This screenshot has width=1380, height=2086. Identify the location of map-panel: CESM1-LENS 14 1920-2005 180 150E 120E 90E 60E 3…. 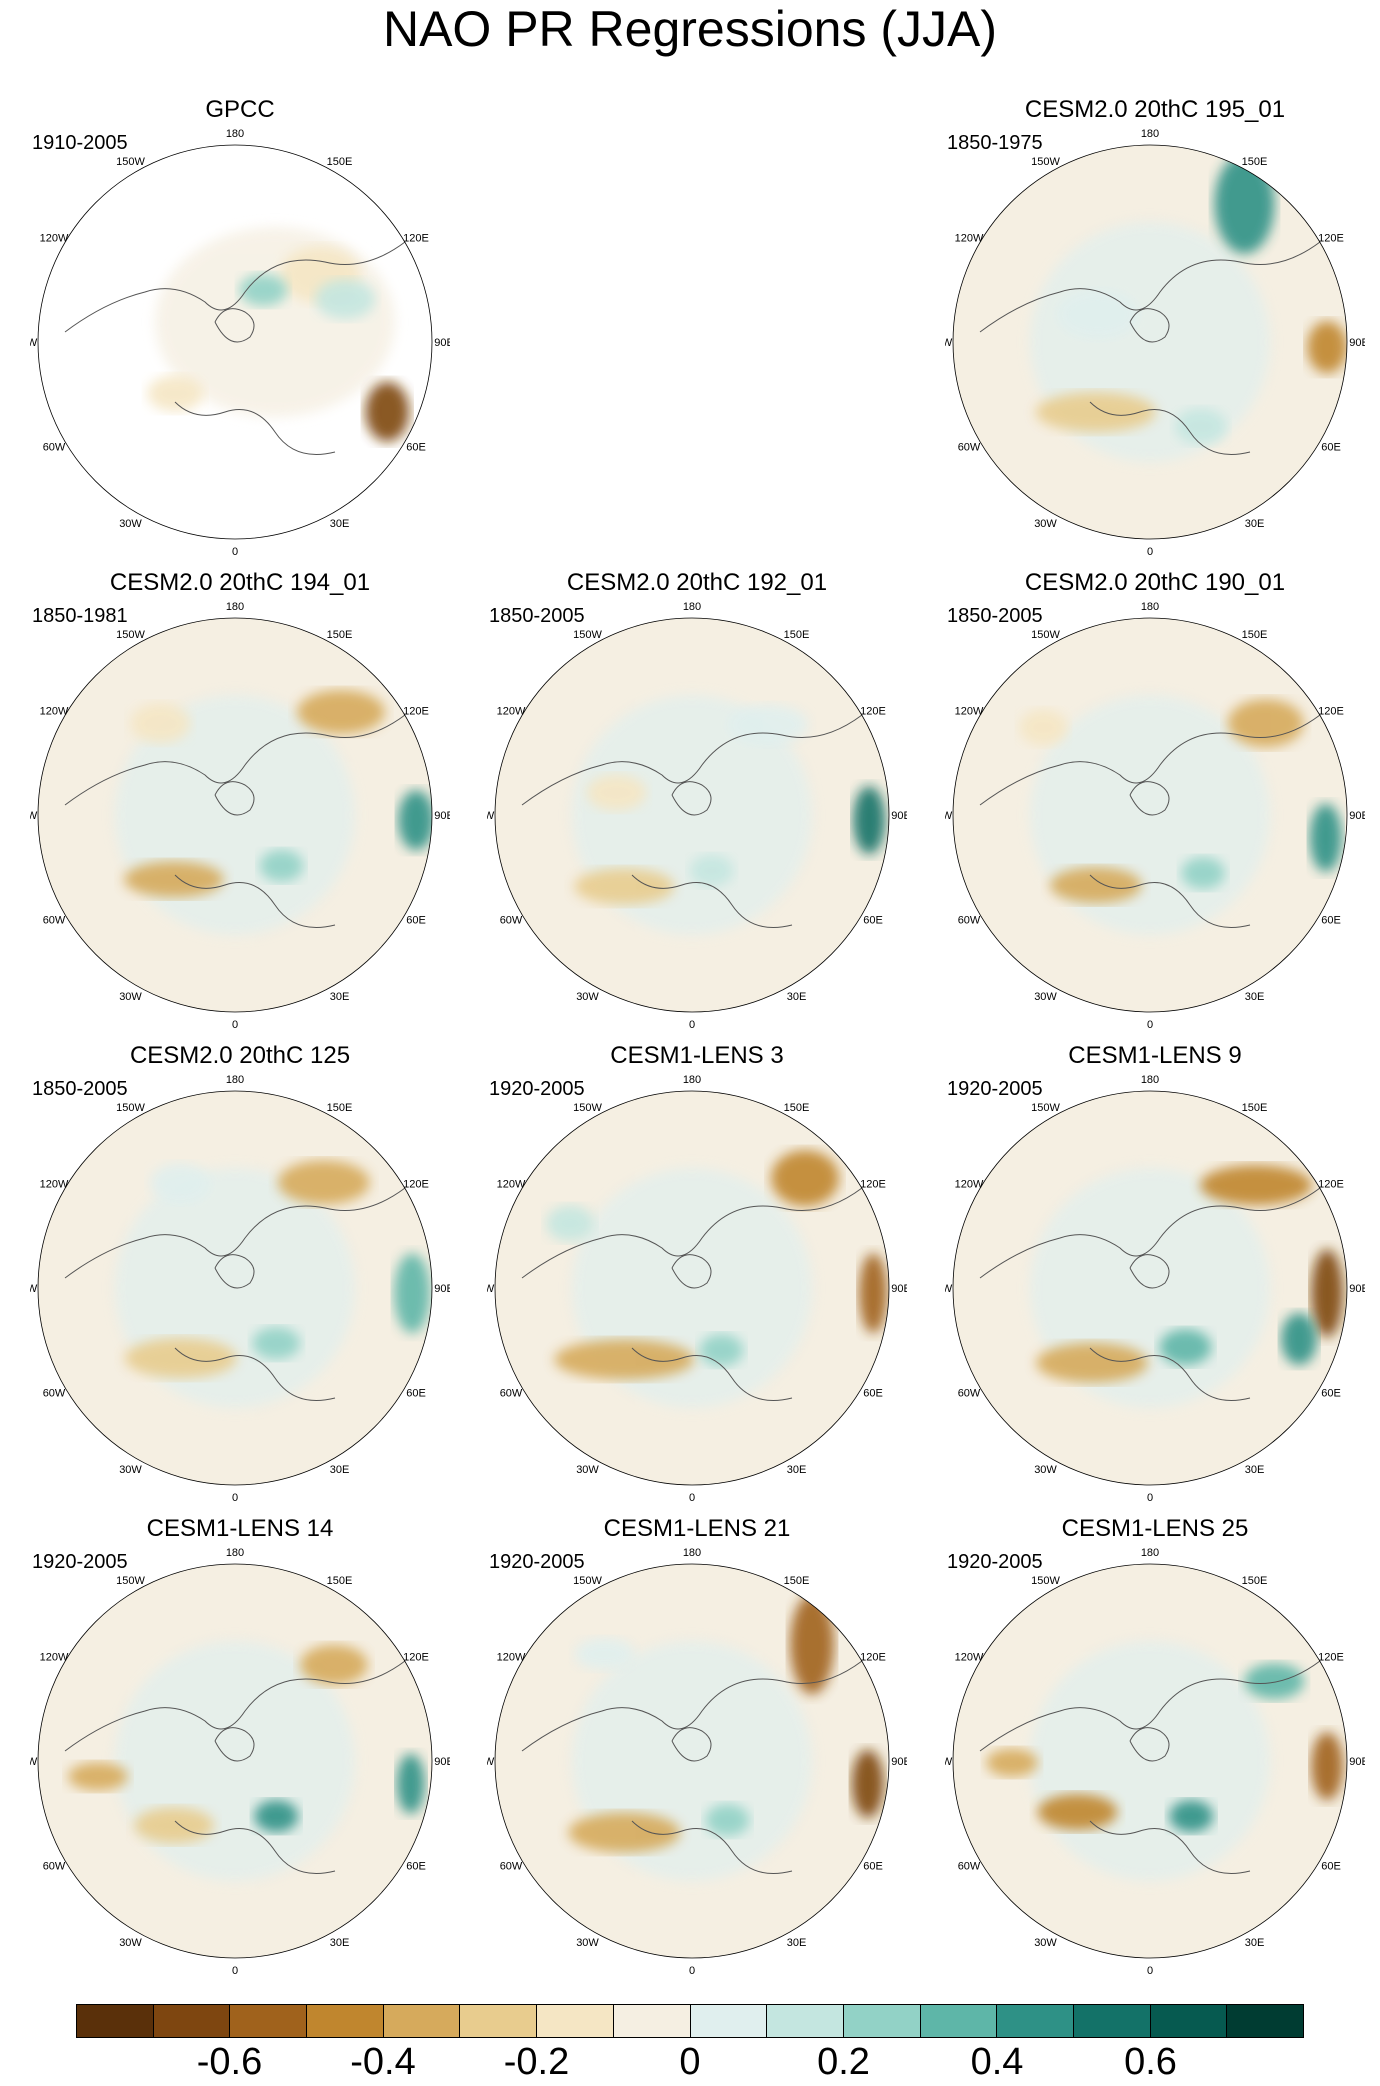
(240, 1749).